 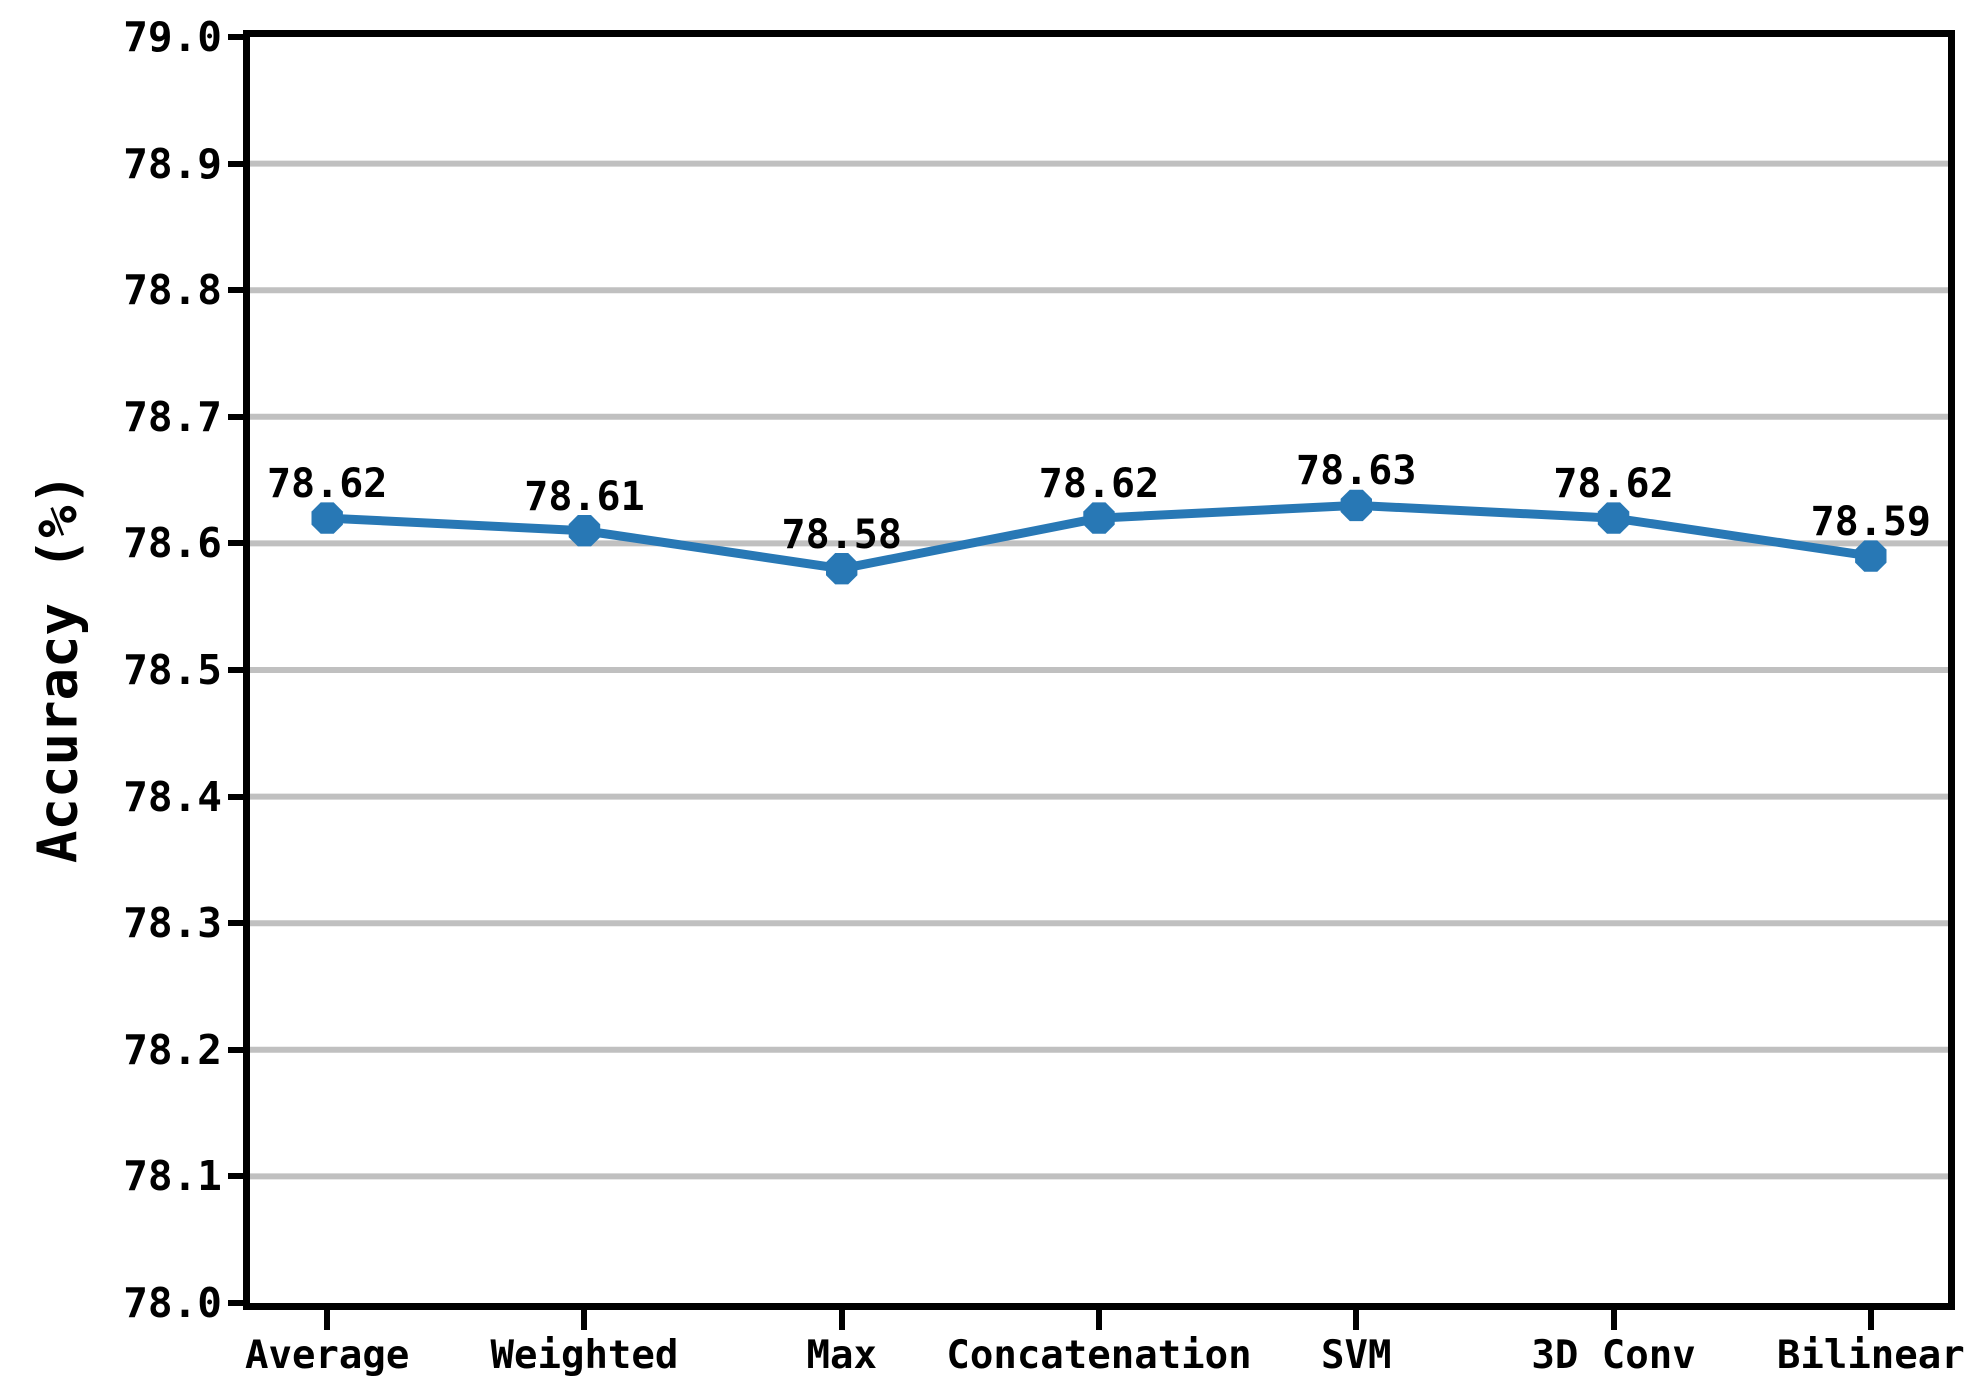 I want to click on x-tick-label: SVM, so click(x=1356, y=1355).